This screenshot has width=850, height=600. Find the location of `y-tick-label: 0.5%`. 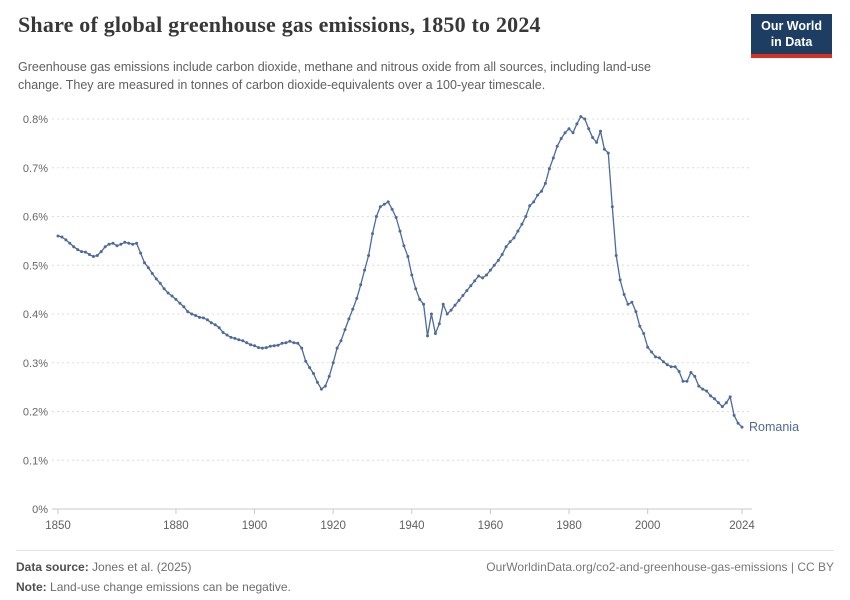

y-tick-label: 0.5% is located at coordinates (35, 266).